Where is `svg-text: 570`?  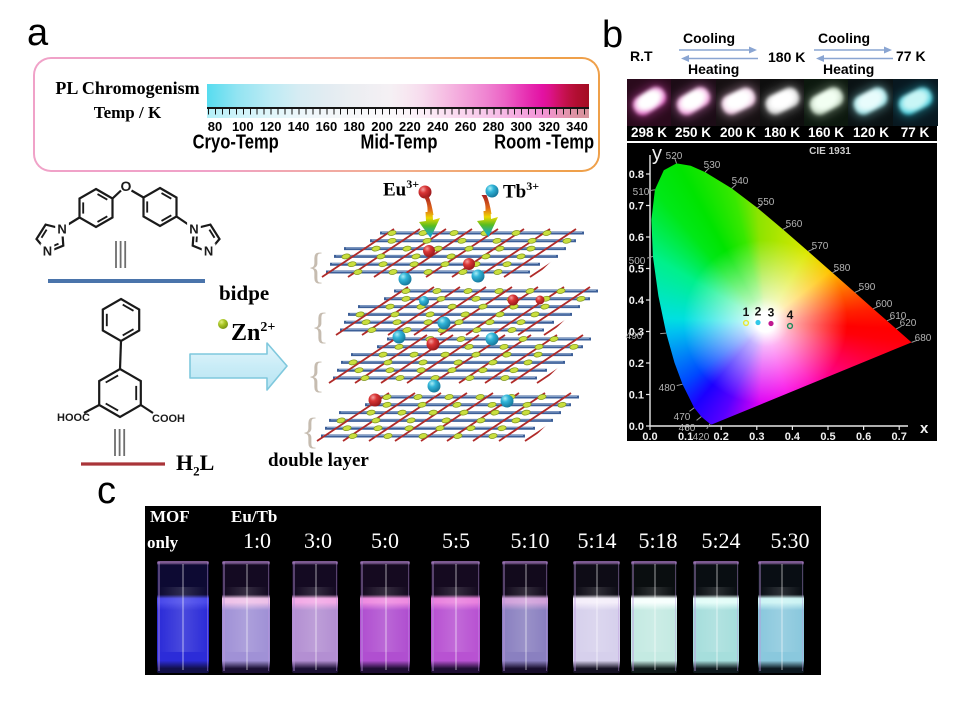
svg-text: 570 is located at coordinates (820, 246).